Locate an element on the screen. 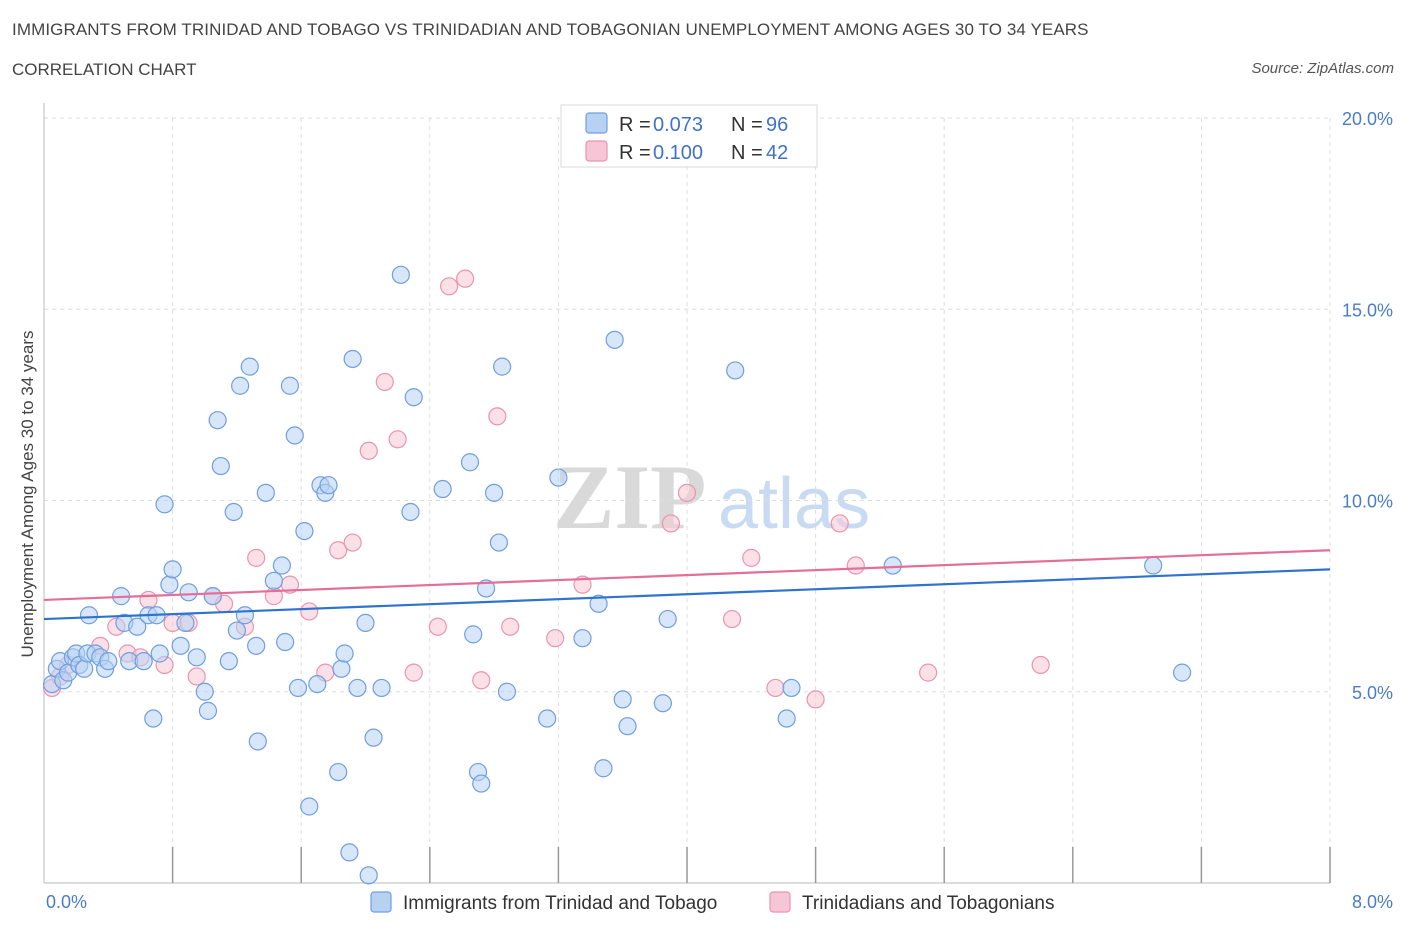 The image size is (1406, 930). source-label: Source: ZipAtlas.com is located at coordinates (1322, 68).